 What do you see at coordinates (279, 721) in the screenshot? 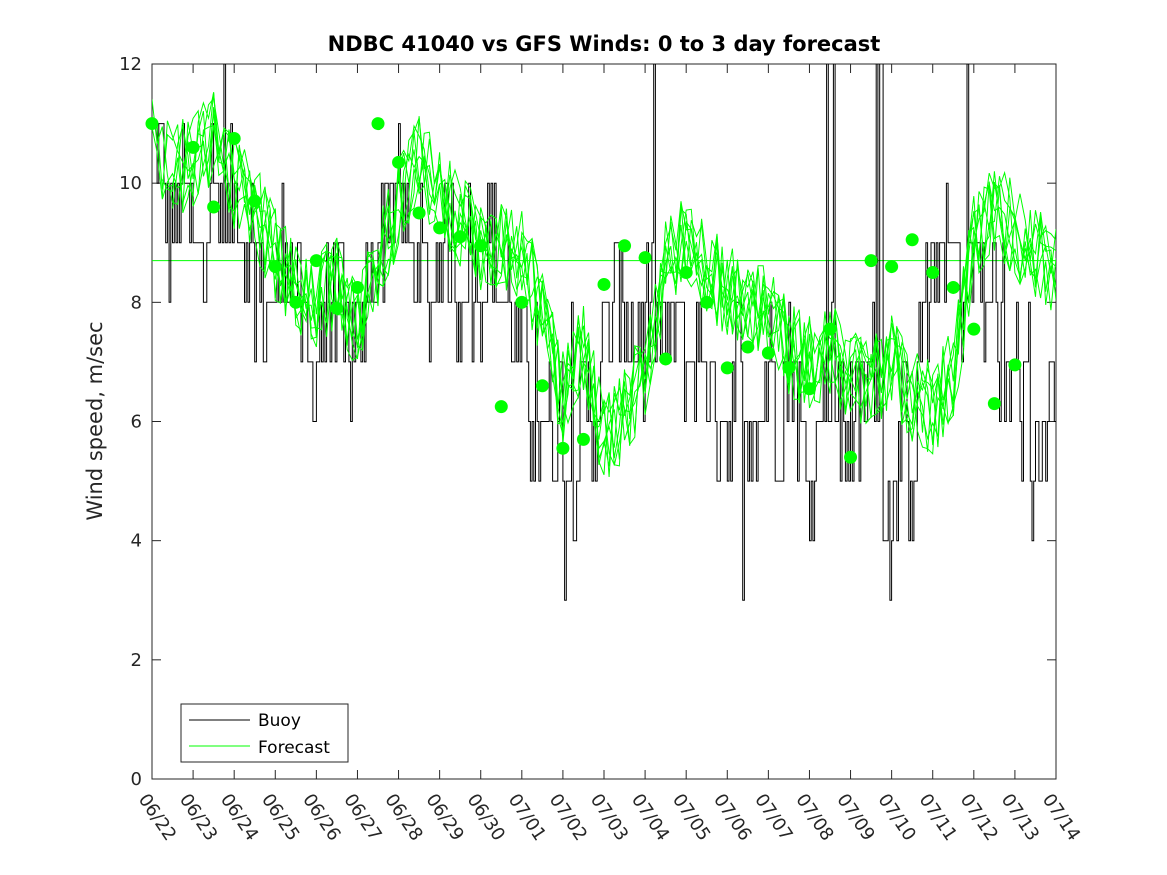
I see `legend-buoy-label: Buoy` at bounding box center [279, 721].